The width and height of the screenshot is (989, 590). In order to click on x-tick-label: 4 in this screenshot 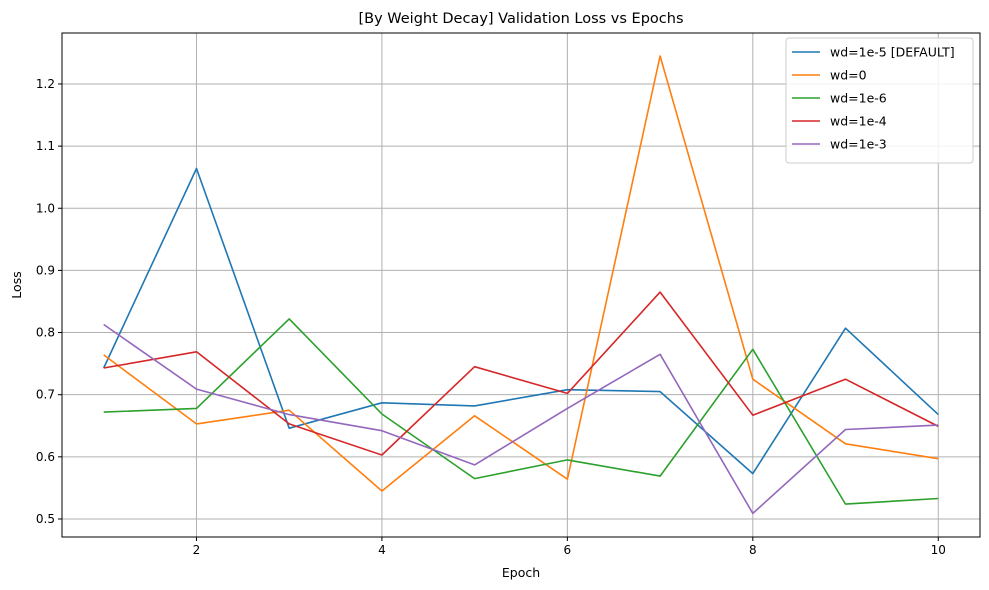, I will do `click(382, 550)`.